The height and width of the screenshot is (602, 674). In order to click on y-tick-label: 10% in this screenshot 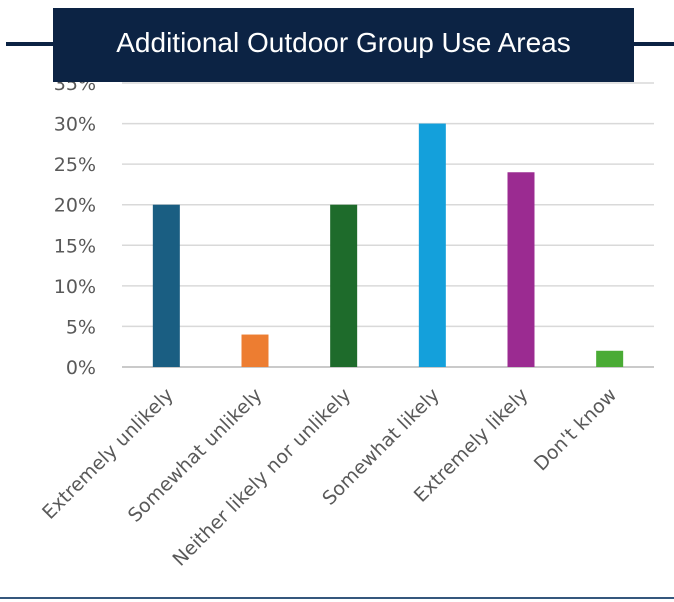, I will do `click(75, 287)`.